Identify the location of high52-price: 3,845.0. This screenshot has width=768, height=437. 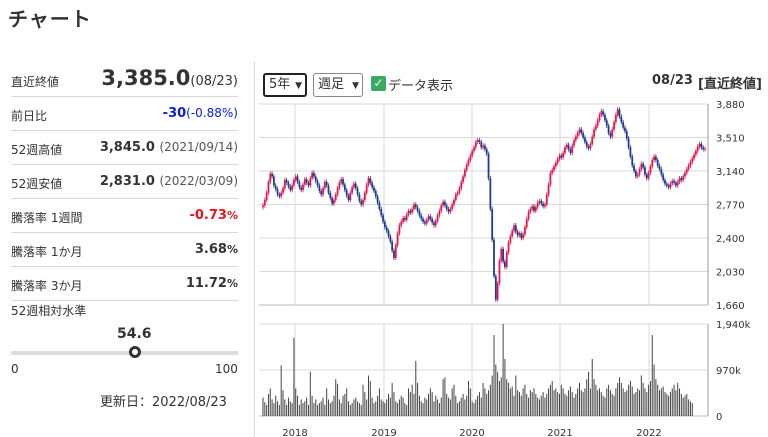
(127, 147).